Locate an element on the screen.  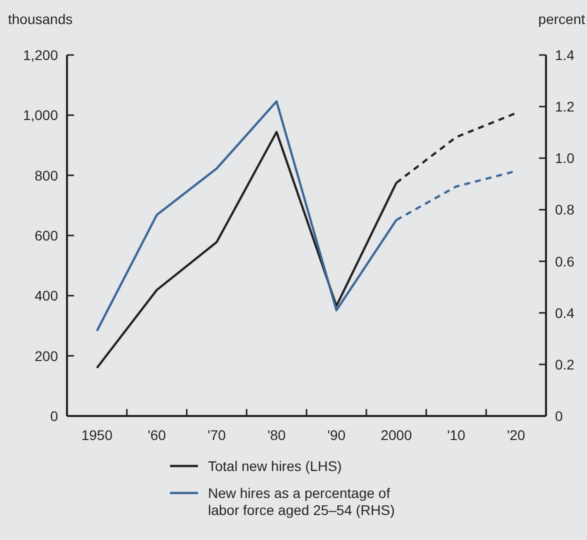
x-tick-label: '60 is located at coordinates (157, 435).